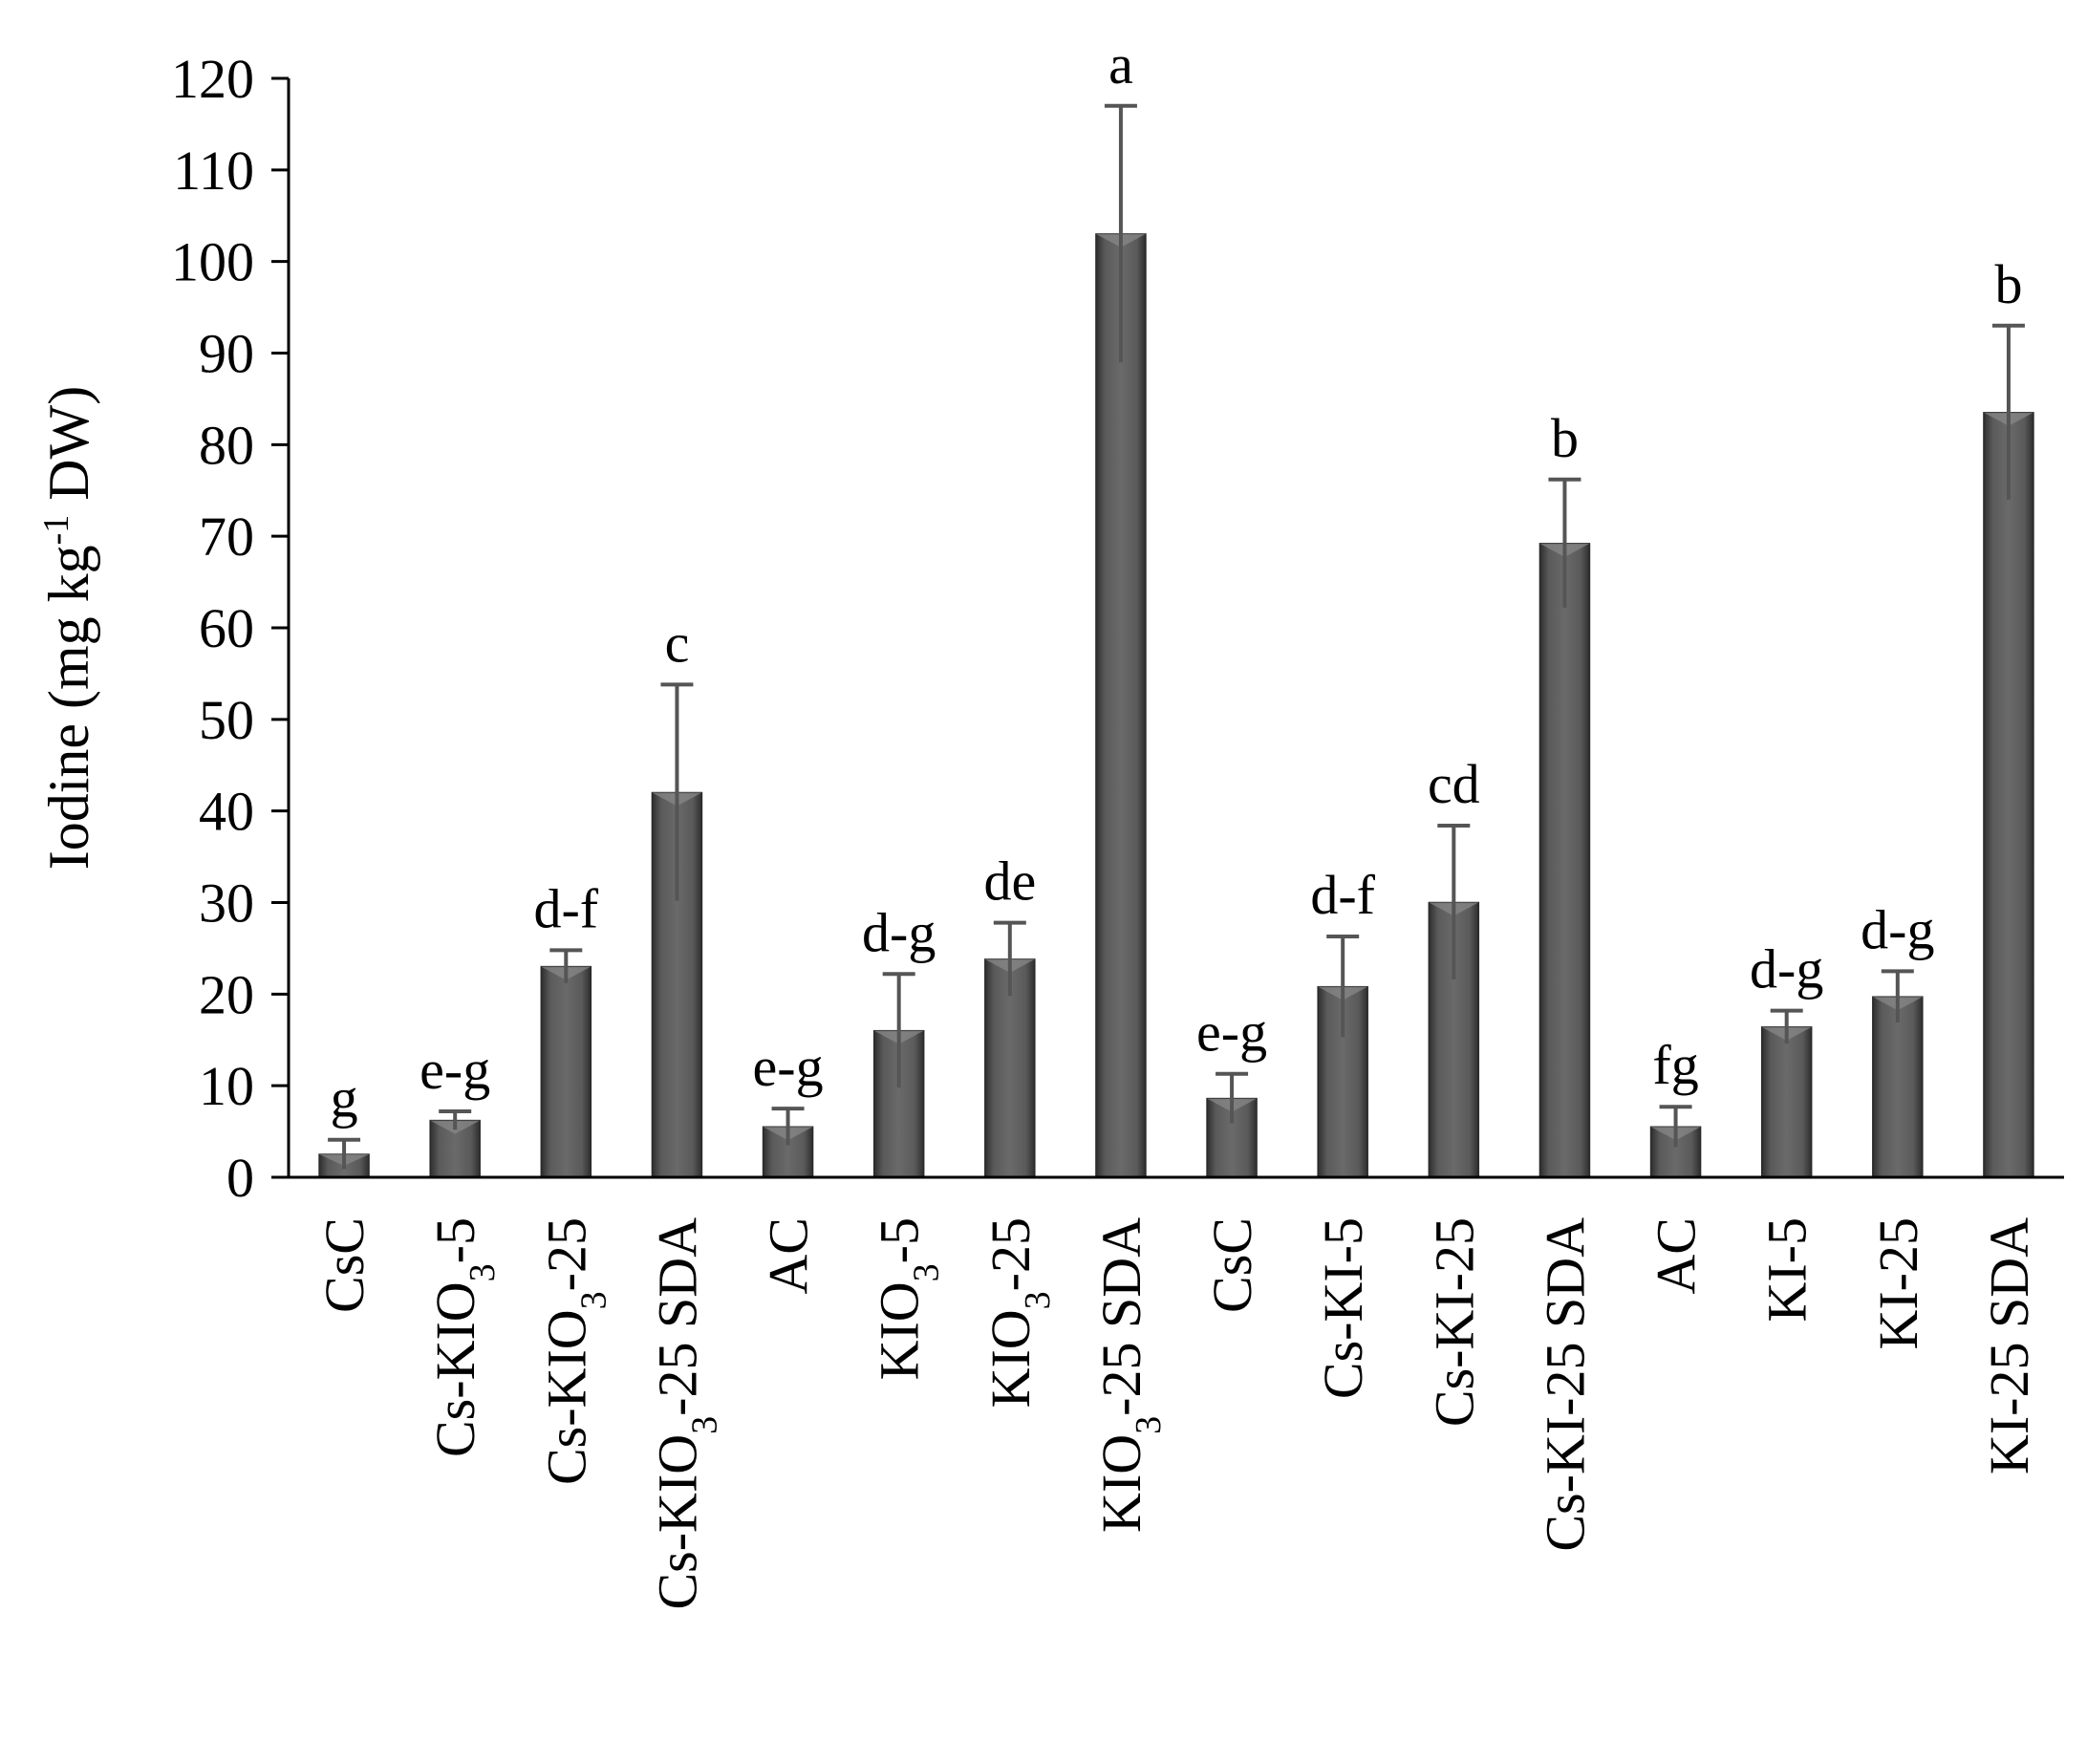 The image size is (2087, 1764). Describe the element at coordinates (226, 354) in the screenshot. I see `y-tick-label: 90` at that location.